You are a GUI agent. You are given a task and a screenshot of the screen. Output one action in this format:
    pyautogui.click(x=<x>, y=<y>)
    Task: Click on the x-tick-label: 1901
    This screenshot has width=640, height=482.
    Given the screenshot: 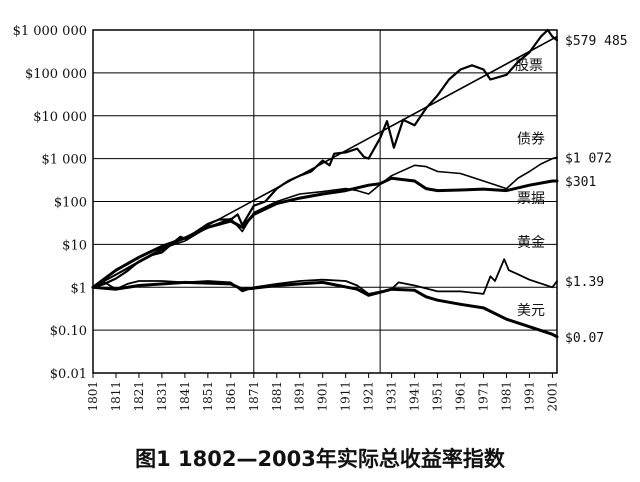 What is the action you would take?
    pyautogui.click(x=323, y=396)
    